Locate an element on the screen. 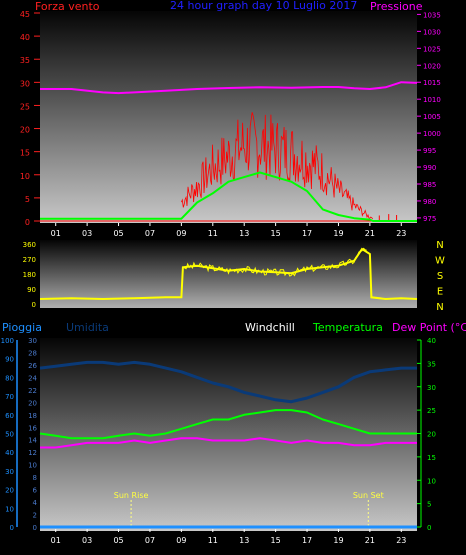  humidity-tick-label: 24 is located at coordinates (32, 378).